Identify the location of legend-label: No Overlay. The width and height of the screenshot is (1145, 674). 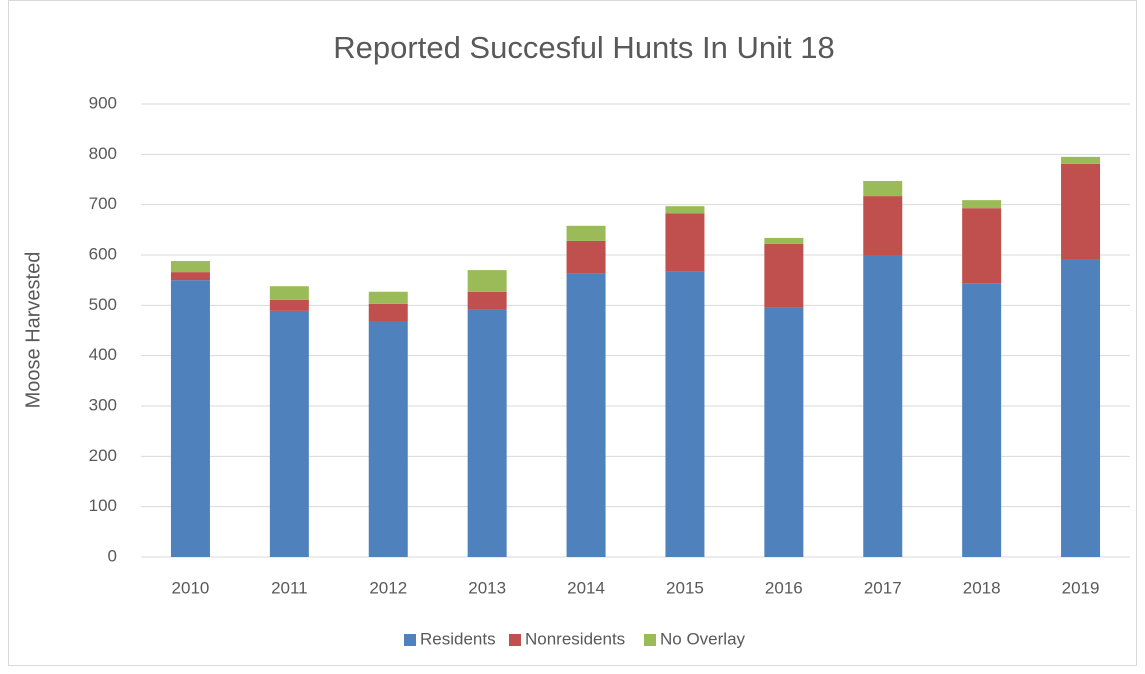
(703, 638).